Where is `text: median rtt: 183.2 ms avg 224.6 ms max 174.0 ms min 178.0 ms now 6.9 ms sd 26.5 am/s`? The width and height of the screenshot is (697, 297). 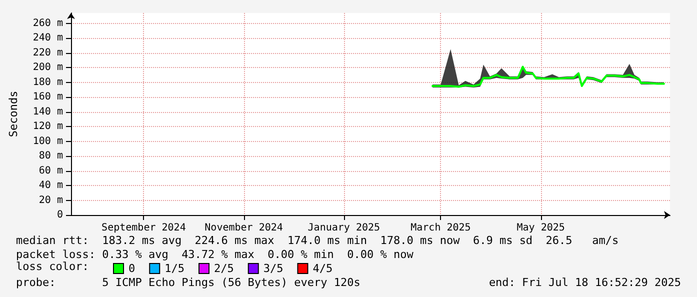 text: median rtt: 183.2 ms avg 224.6 ms max 174.0 ms min 178.0 ms now 6.9 ms sd 26.5 am/s is located at coordinates (317, 240).